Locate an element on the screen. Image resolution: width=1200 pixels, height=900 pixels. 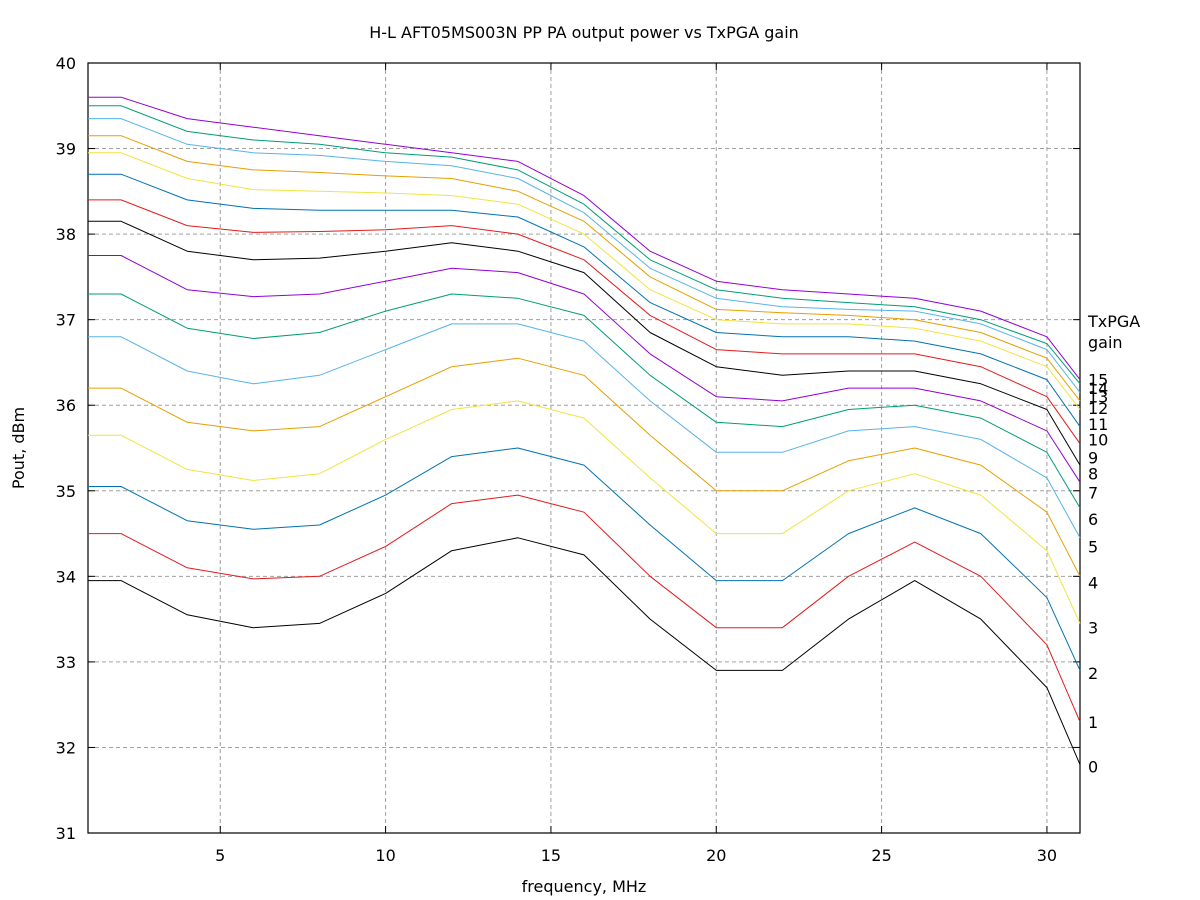
gain-label-14: 14 is located at coordinates (1098, 388).